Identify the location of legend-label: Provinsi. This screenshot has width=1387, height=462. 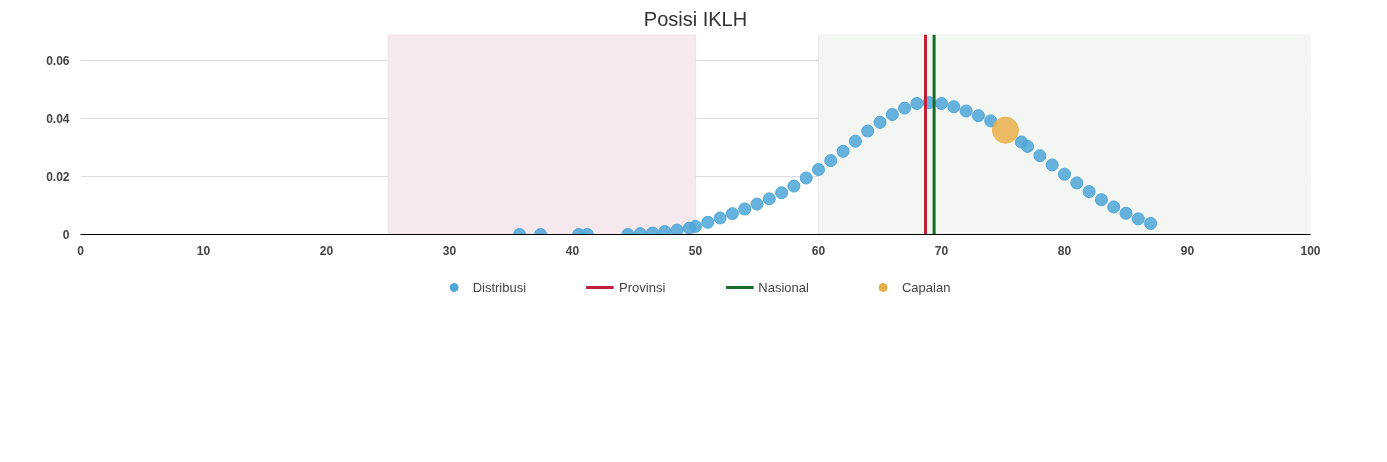
(642, 287).